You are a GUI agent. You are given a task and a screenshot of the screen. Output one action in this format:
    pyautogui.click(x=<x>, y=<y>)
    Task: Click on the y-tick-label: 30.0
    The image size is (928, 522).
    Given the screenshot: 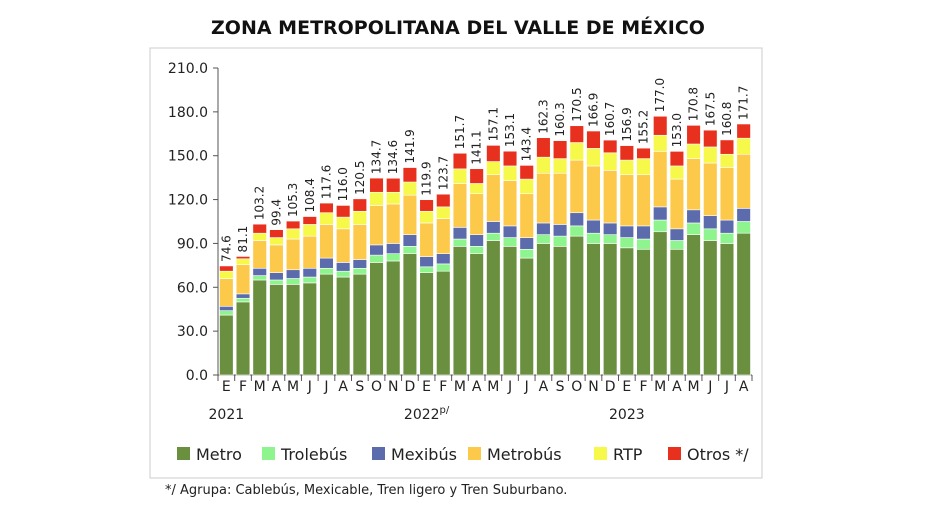 What is the action you would take?
    pyautogui.click(x=192, y=332)
    